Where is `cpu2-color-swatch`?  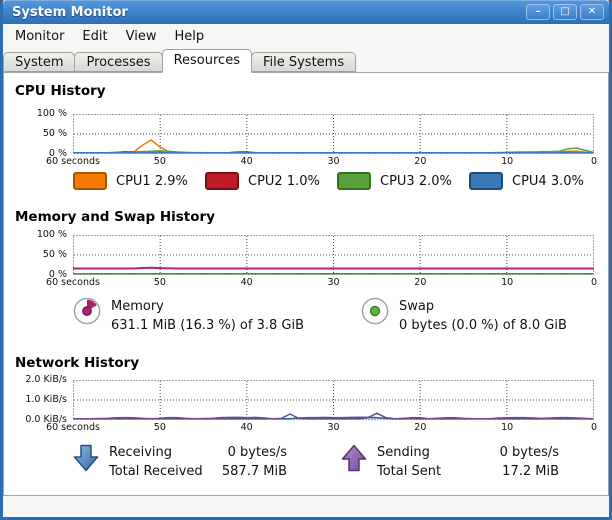 cpu2-color-swatch is located at coordinates (222, 181).